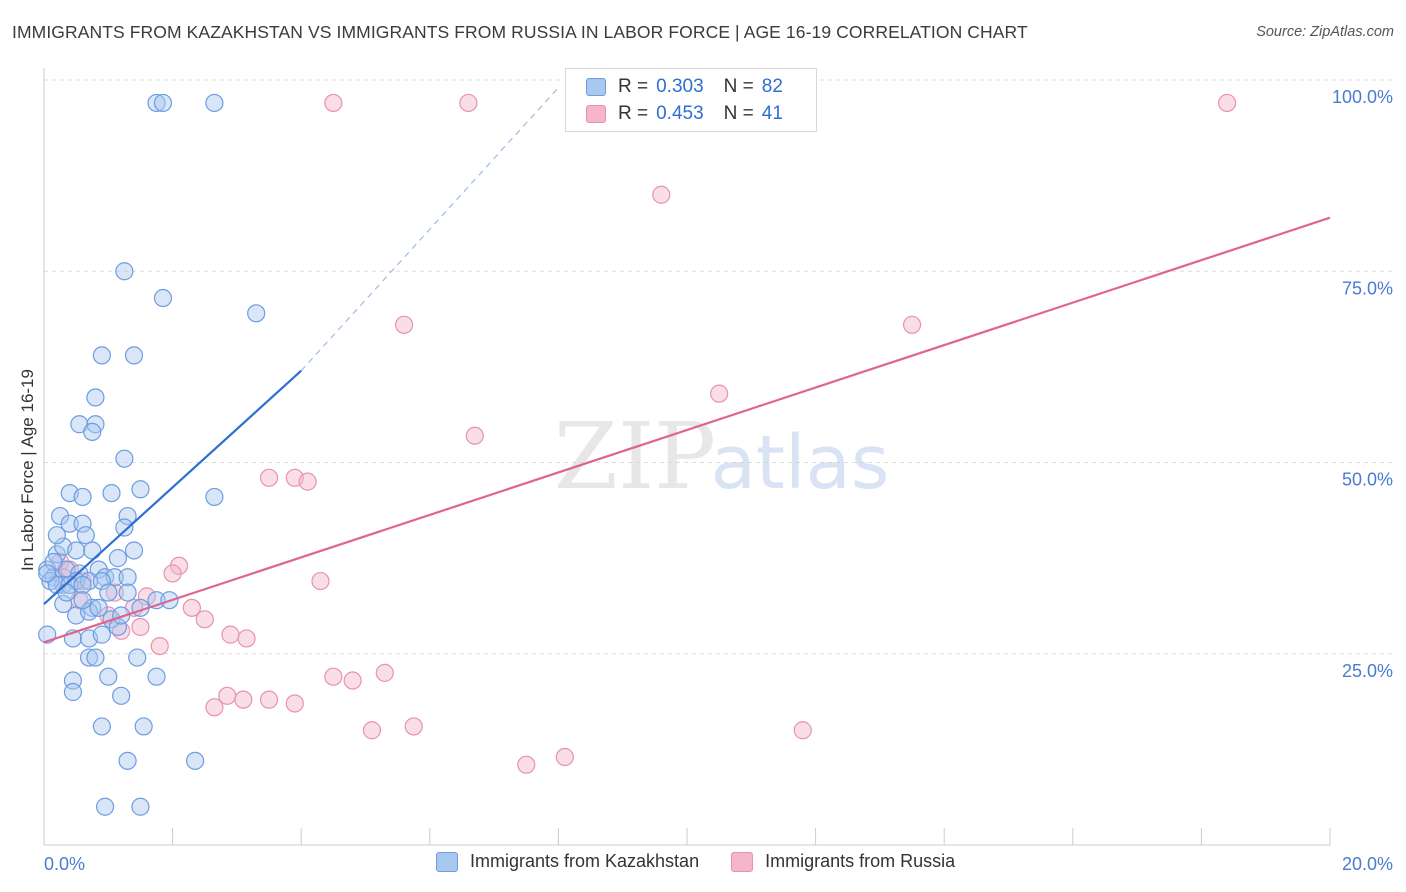 The height and width of the screenshot is (892, 1406). Describe the element at coordinates (635, 456) in the screenshot. I see `watermark-zip: ZIP` at that location.